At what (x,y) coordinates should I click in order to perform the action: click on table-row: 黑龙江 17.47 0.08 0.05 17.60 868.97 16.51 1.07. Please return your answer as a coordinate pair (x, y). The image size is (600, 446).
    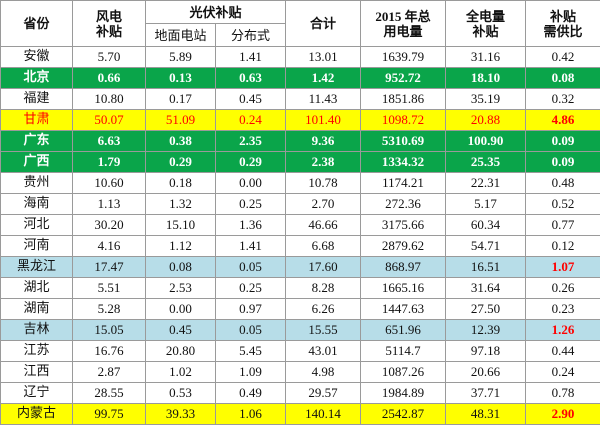
    Looking at the image, I should click on (300, 267).